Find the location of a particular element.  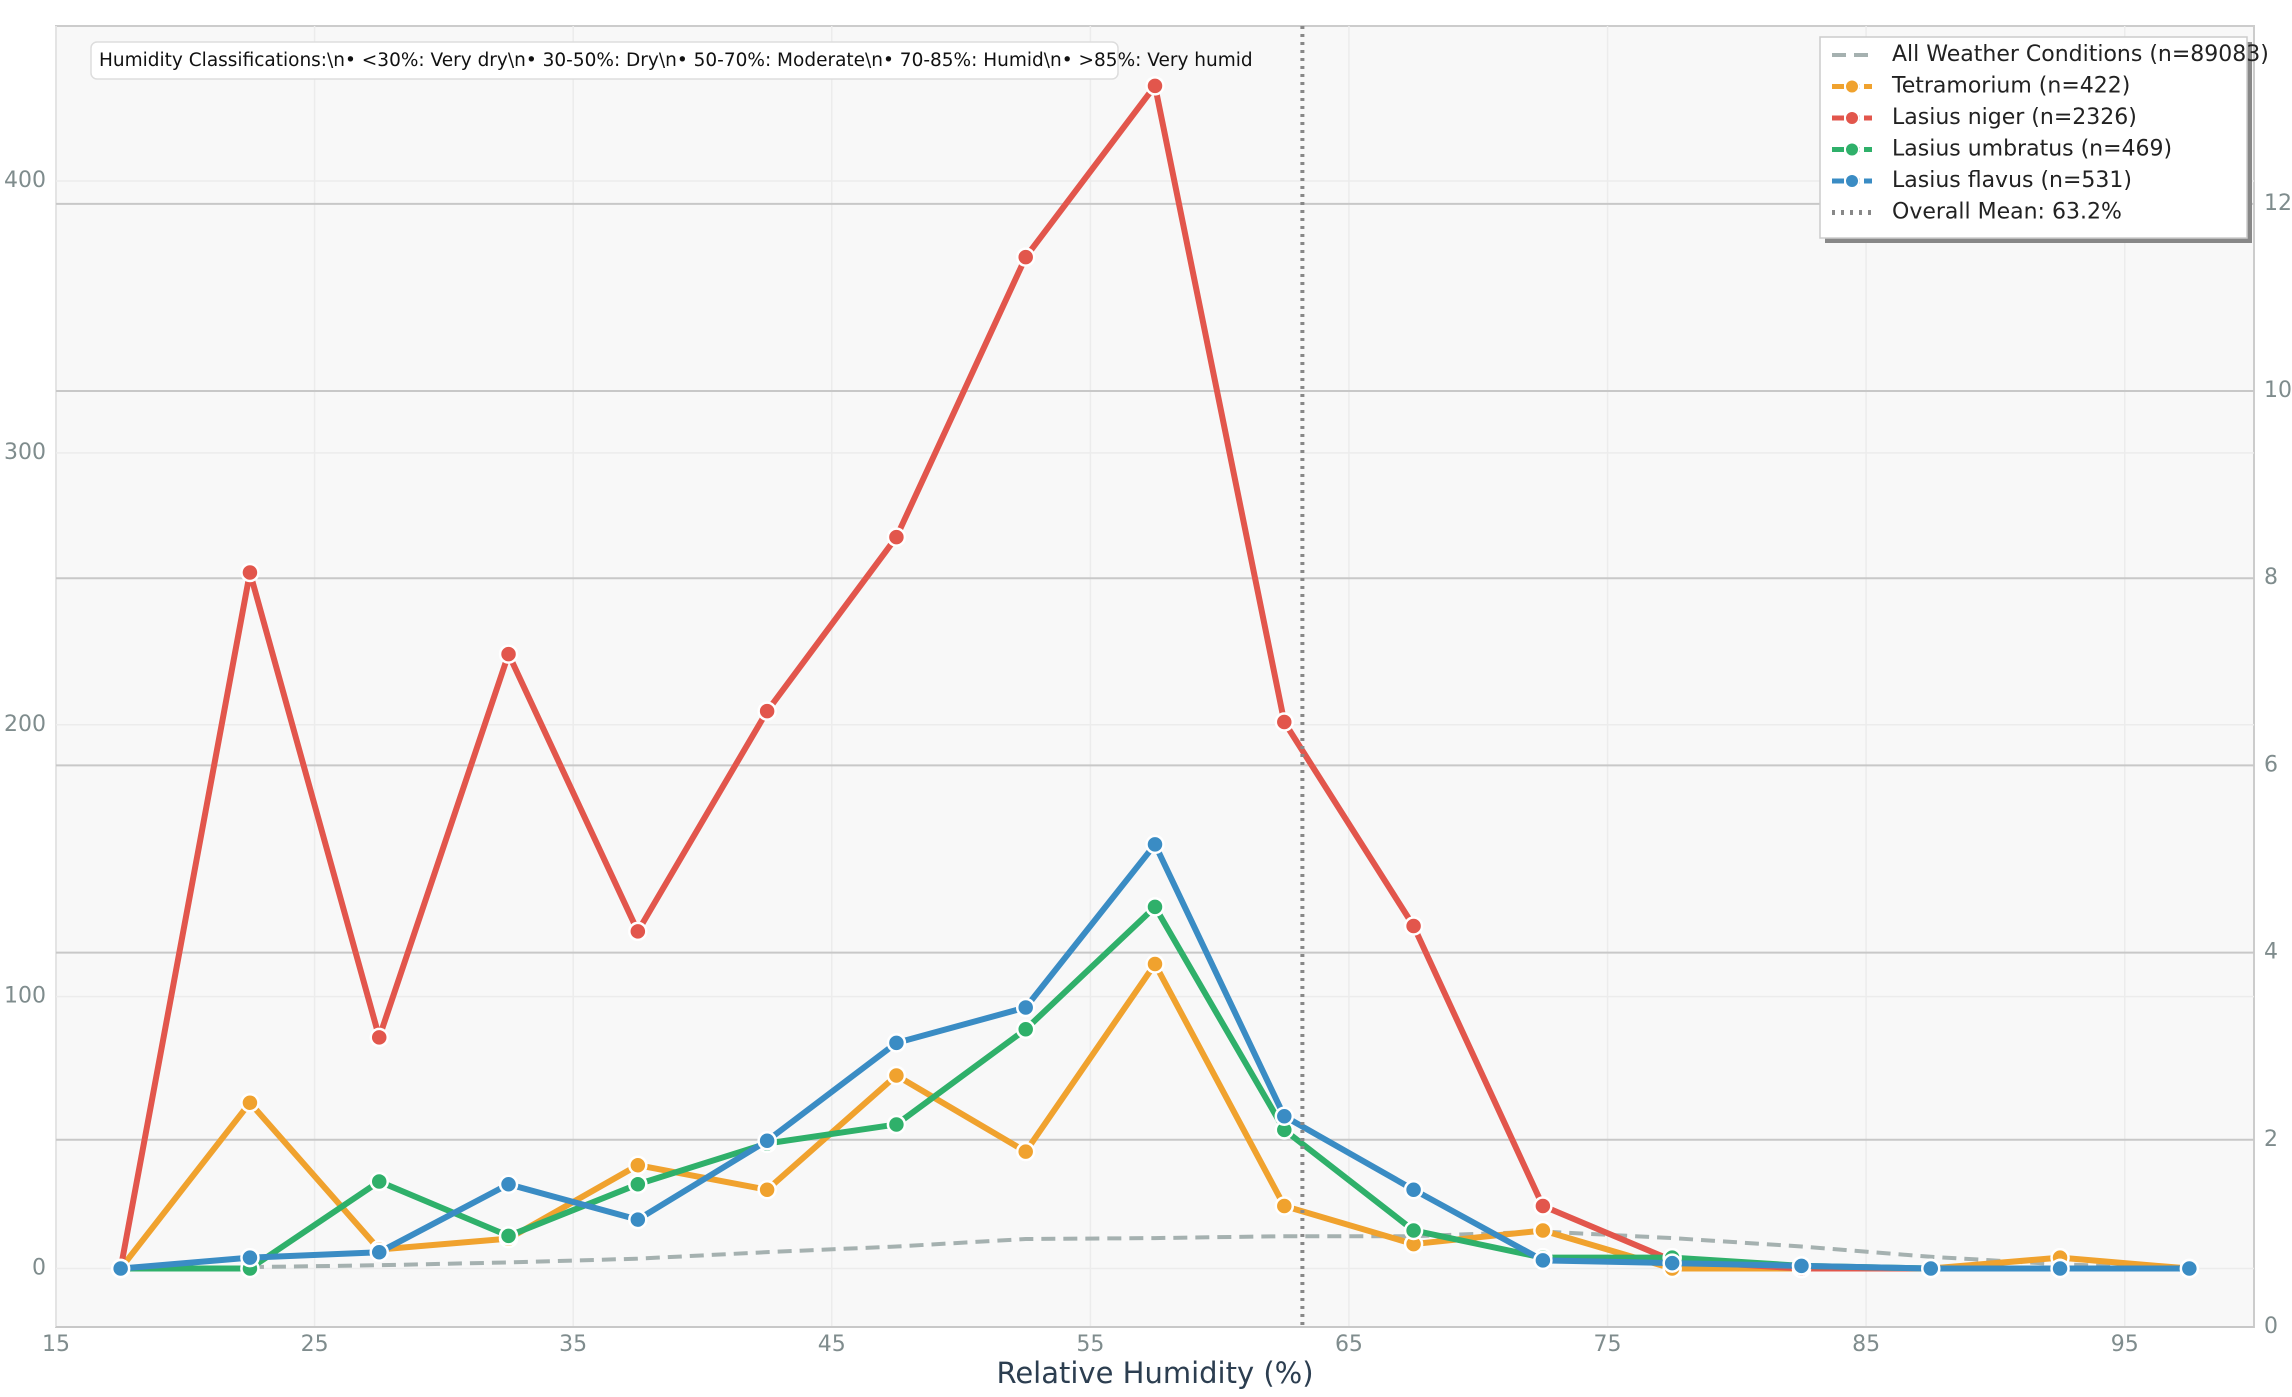

y2-tick-label: 0 is located at coordinates (2271, 1326).